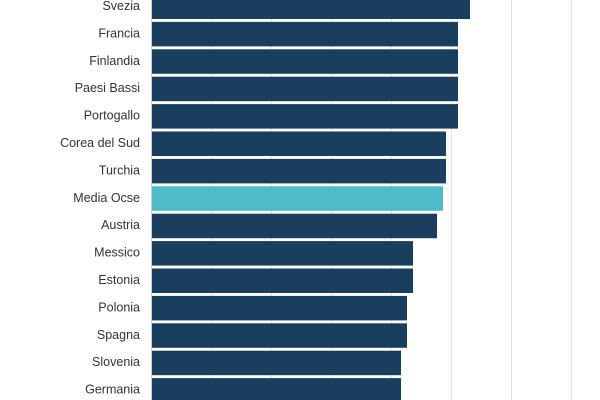 This screenshot has height=400, width=600. Describe the element at coordinates (116, 362) in the screenshot. I see `category-label: Slovenia` at that location.